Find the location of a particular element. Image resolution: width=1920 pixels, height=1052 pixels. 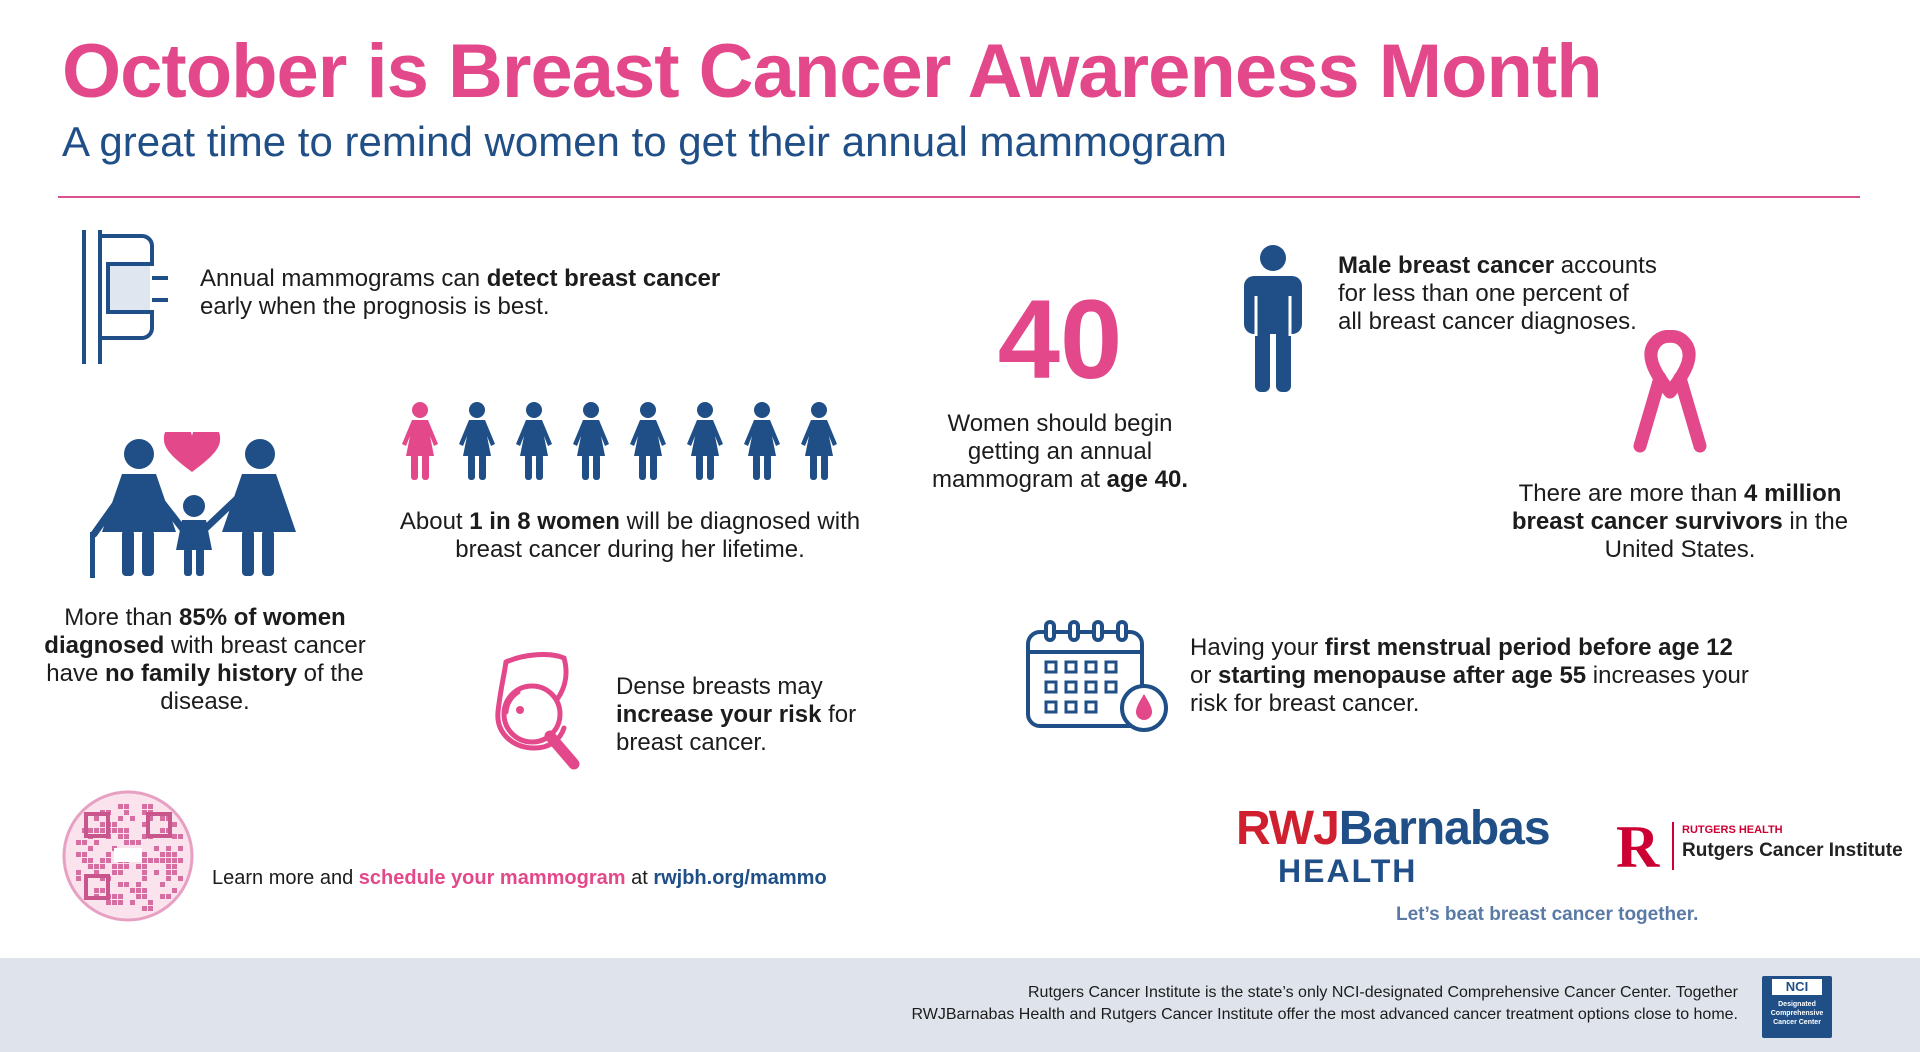

age-forty-number: 40 is located at coordinates (1060, 339).